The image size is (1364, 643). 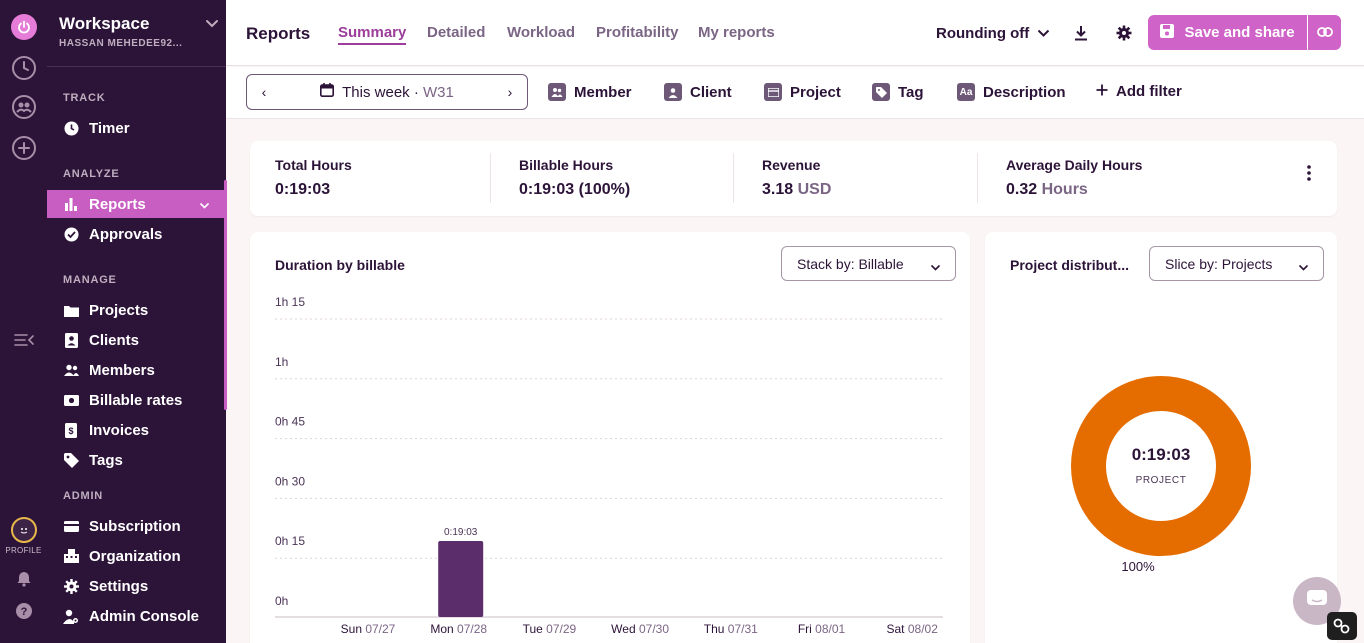 What do you see at coordinates (24, 340) in the screenshot?
I see `collapse-sidebar-icon` at bounding box center [24, 340].